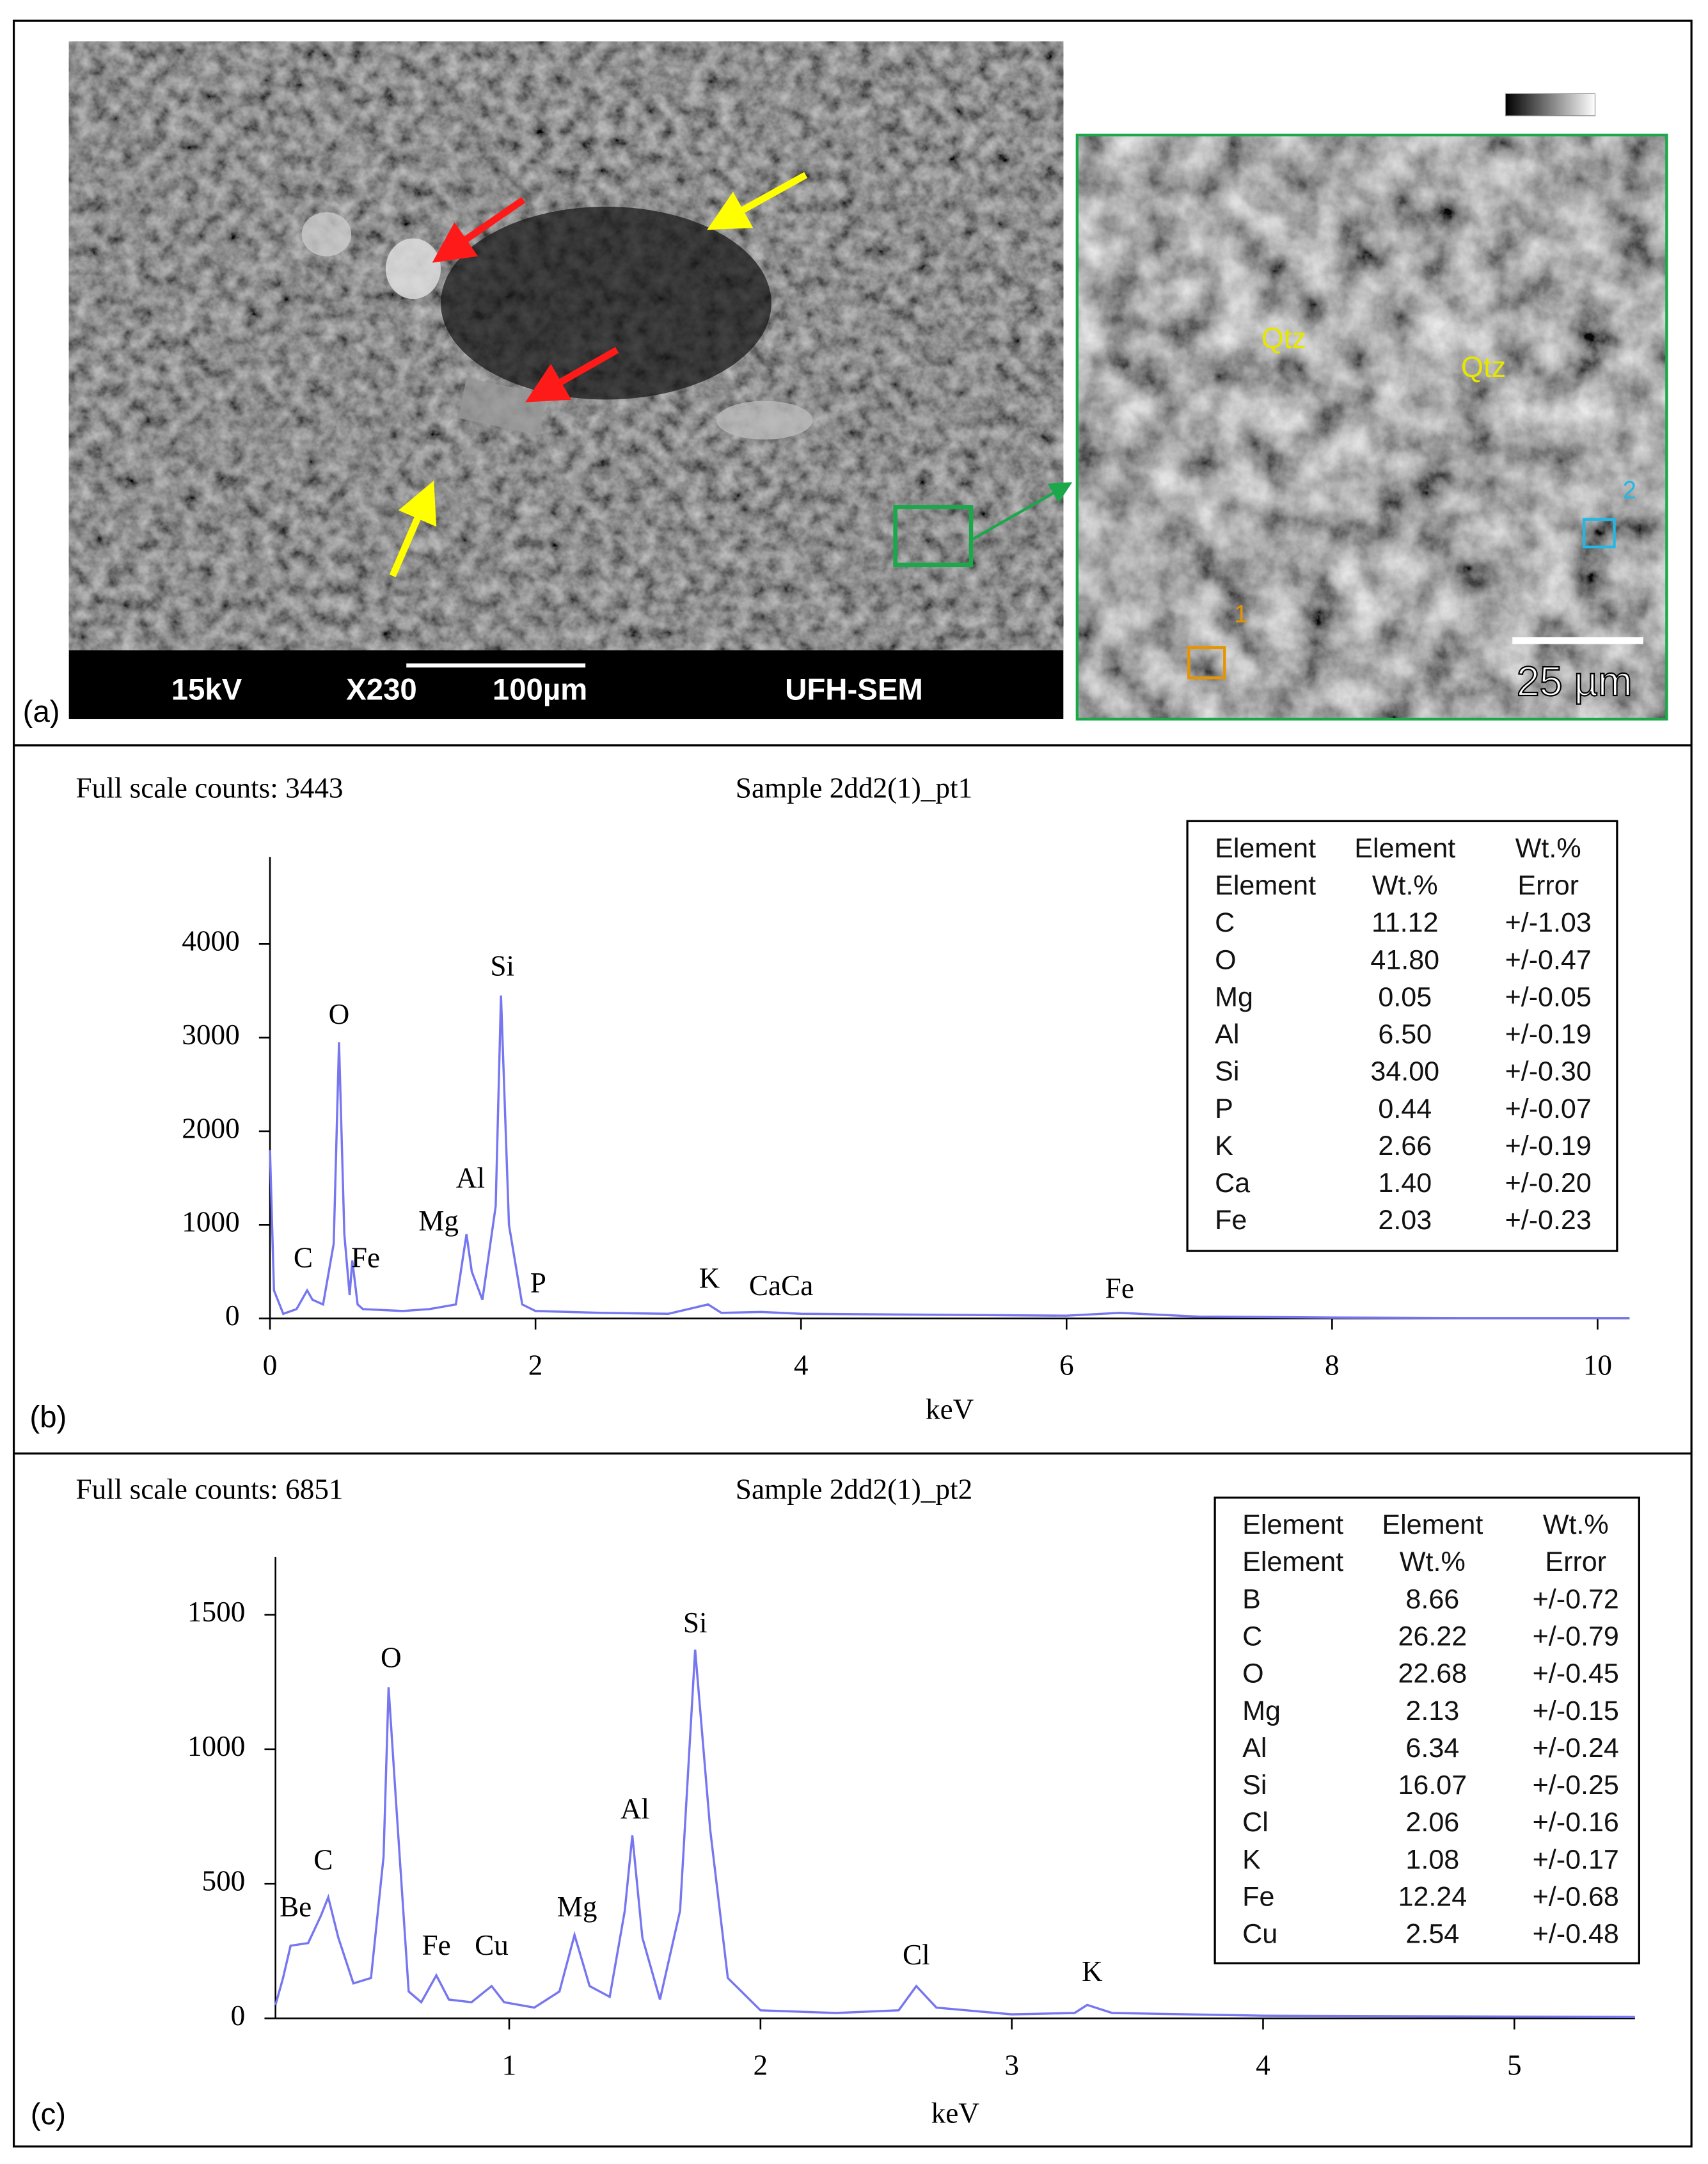 Image resolution: width=1708 pixels, height=2164 pixels. Describe the element at coordinates (211, 1128) in the screenshot. I see `y-tick-label: 2000` at that location.